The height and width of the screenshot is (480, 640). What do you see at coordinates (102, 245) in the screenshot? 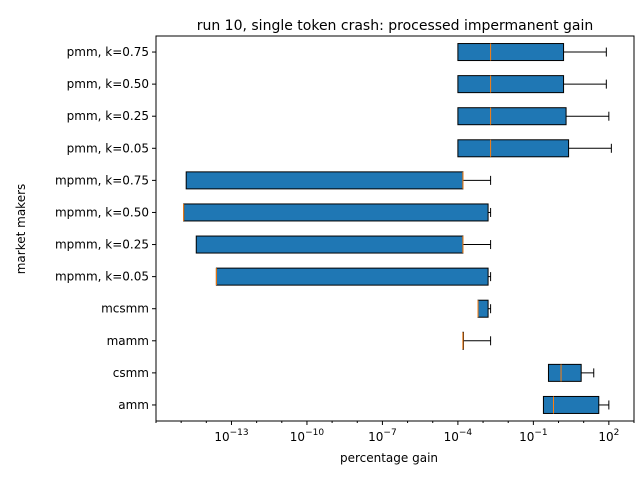
I see `y-tick-label: mpmm, k=0.25` at bounding box center [102, 245].